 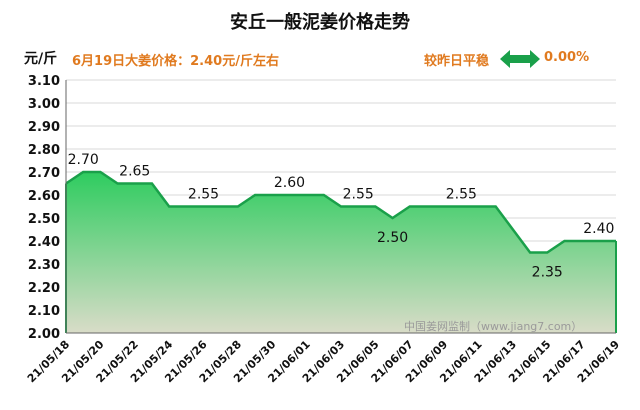 I want to click on y-tick-label: 3.00, so click(x=44, y=104).